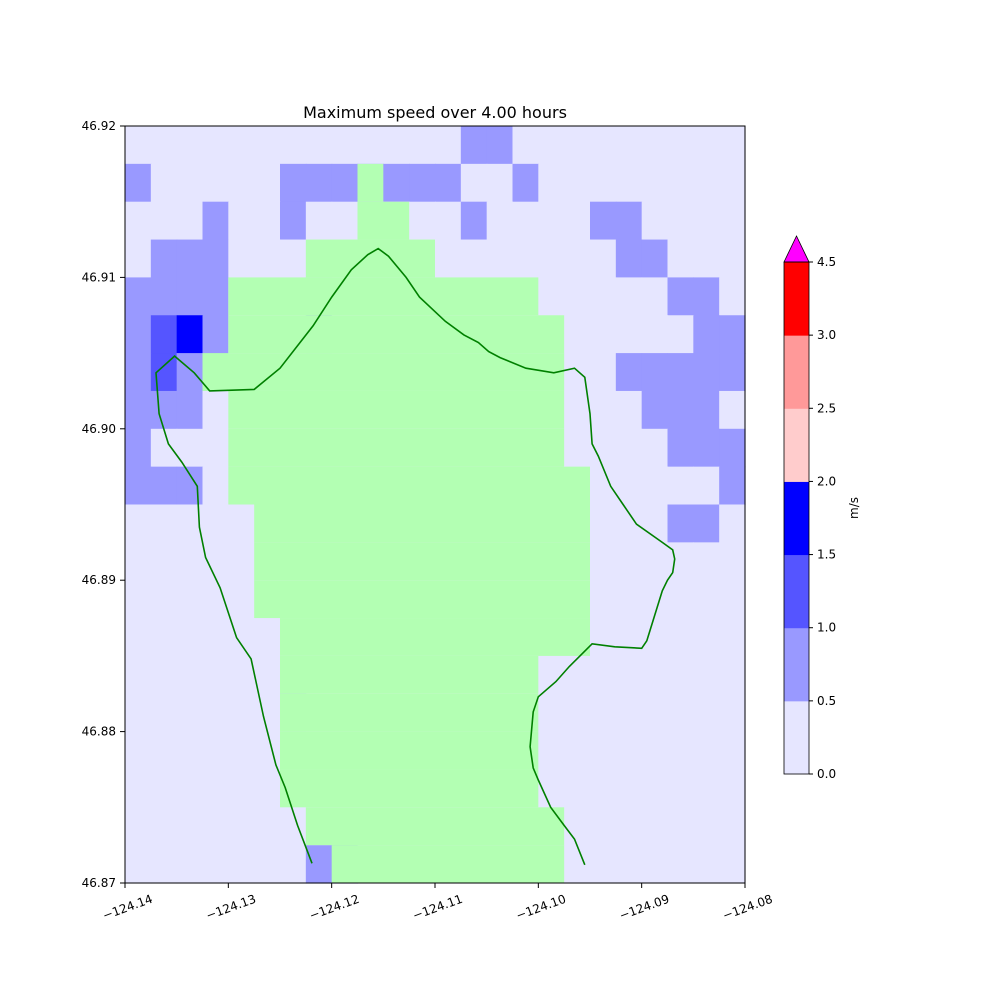  I want to click on y-tick-label: 46.87, so click(99, 883).